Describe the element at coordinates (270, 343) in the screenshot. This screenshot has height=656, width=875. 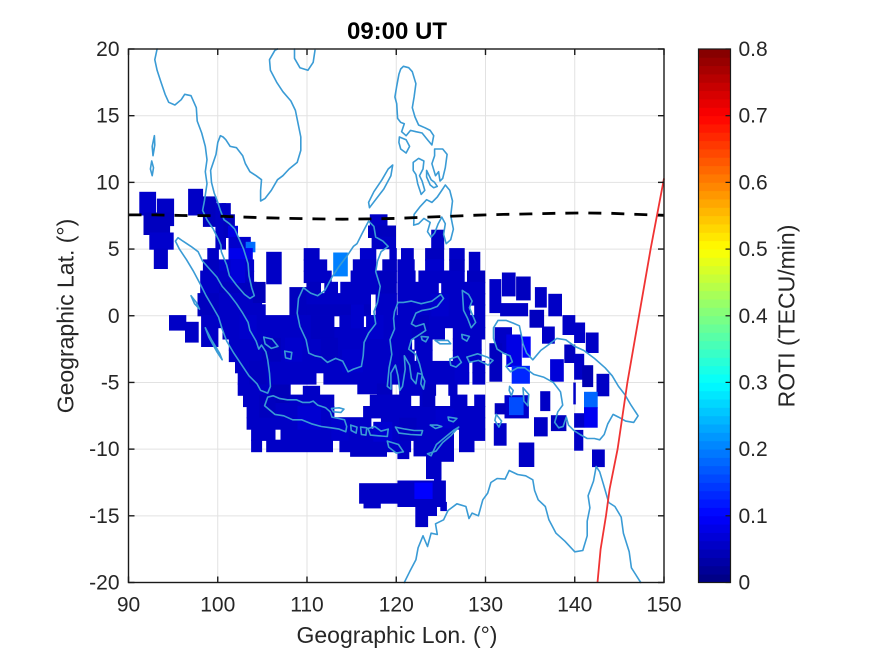
I see `coastline-bangka` at that location.